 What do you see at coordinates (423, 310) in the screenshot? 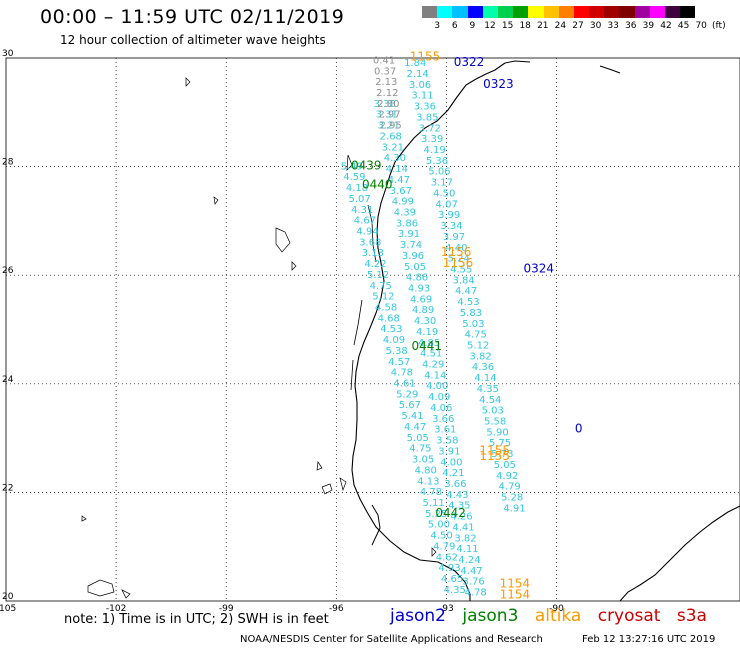
I see `wave-height-reading: 4.89` at bounding box center [423, 310].